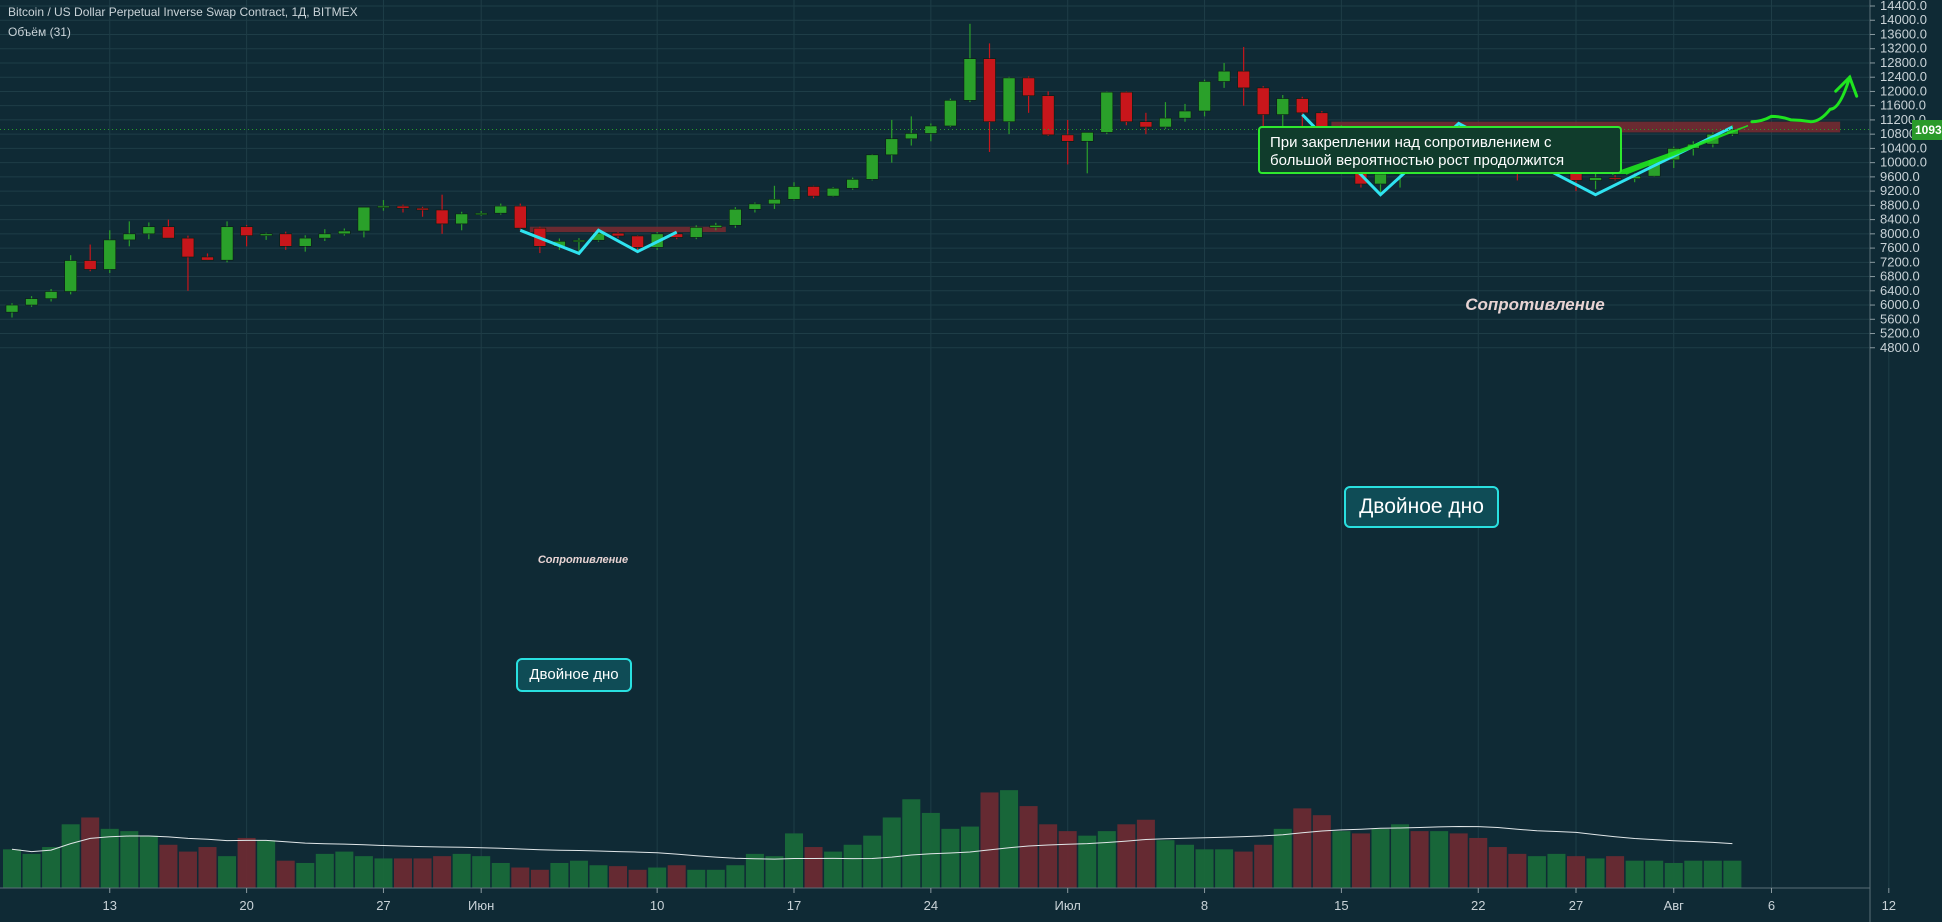 Image resolution: width=1942 pixels, height=922 pixels. What do you see at coordinates (1900, 290) in the screenshot?
I see `price-tick-label: 6400.0` at bounding box center [1900, 290].